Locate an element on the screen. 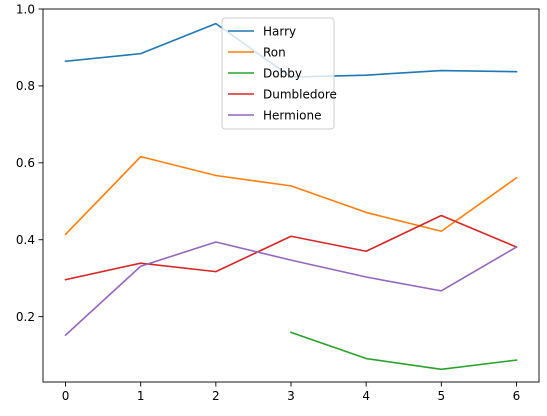 This screenshot has width=547, height=416. x-tick-label: 2 is located at coordinates (216, 396).